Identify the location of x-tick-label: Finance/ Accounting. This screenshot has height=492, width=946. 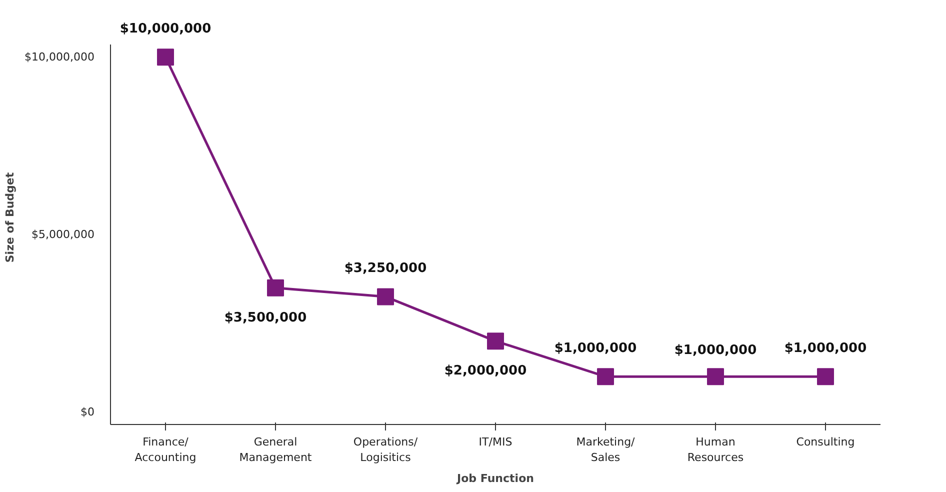
(165, 450).